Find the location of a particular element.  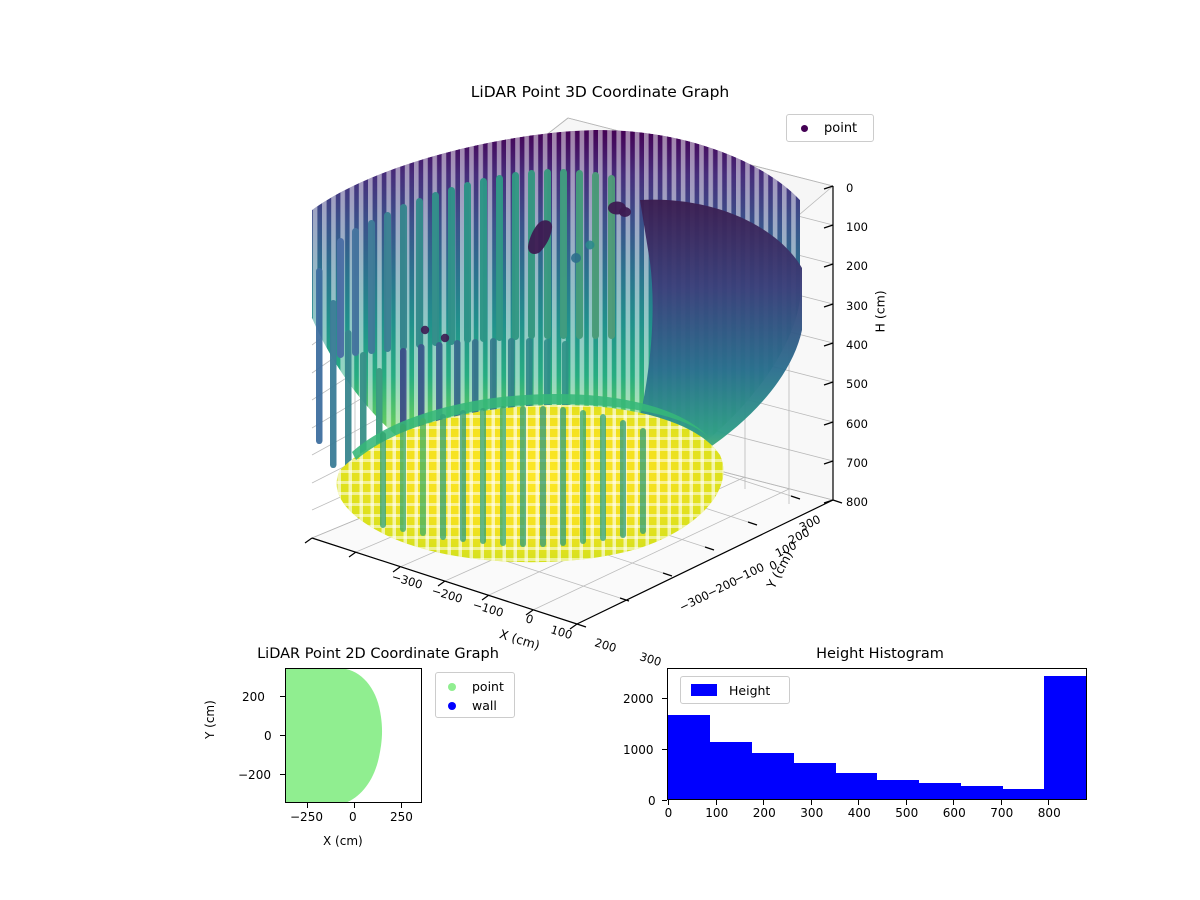

histogram-xtick-label: 700 is located at coordinates (1002, 813).